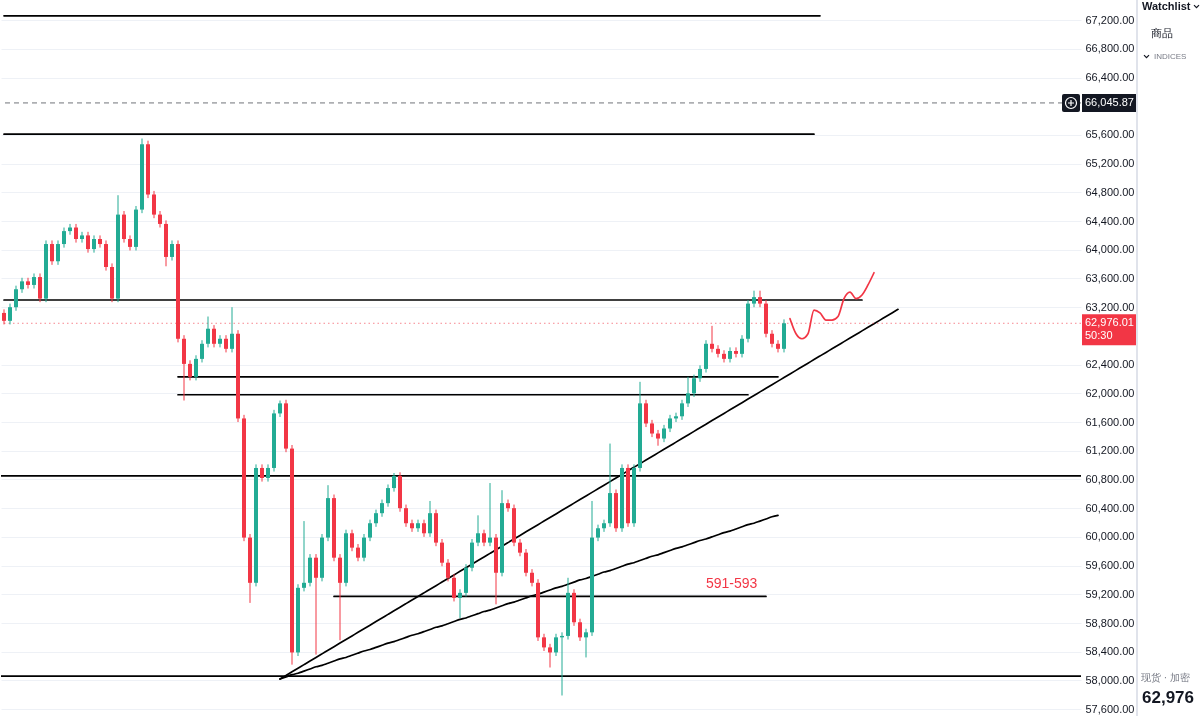  I want to click on y-tick-label: 59,600.00, so click(1110, 565).